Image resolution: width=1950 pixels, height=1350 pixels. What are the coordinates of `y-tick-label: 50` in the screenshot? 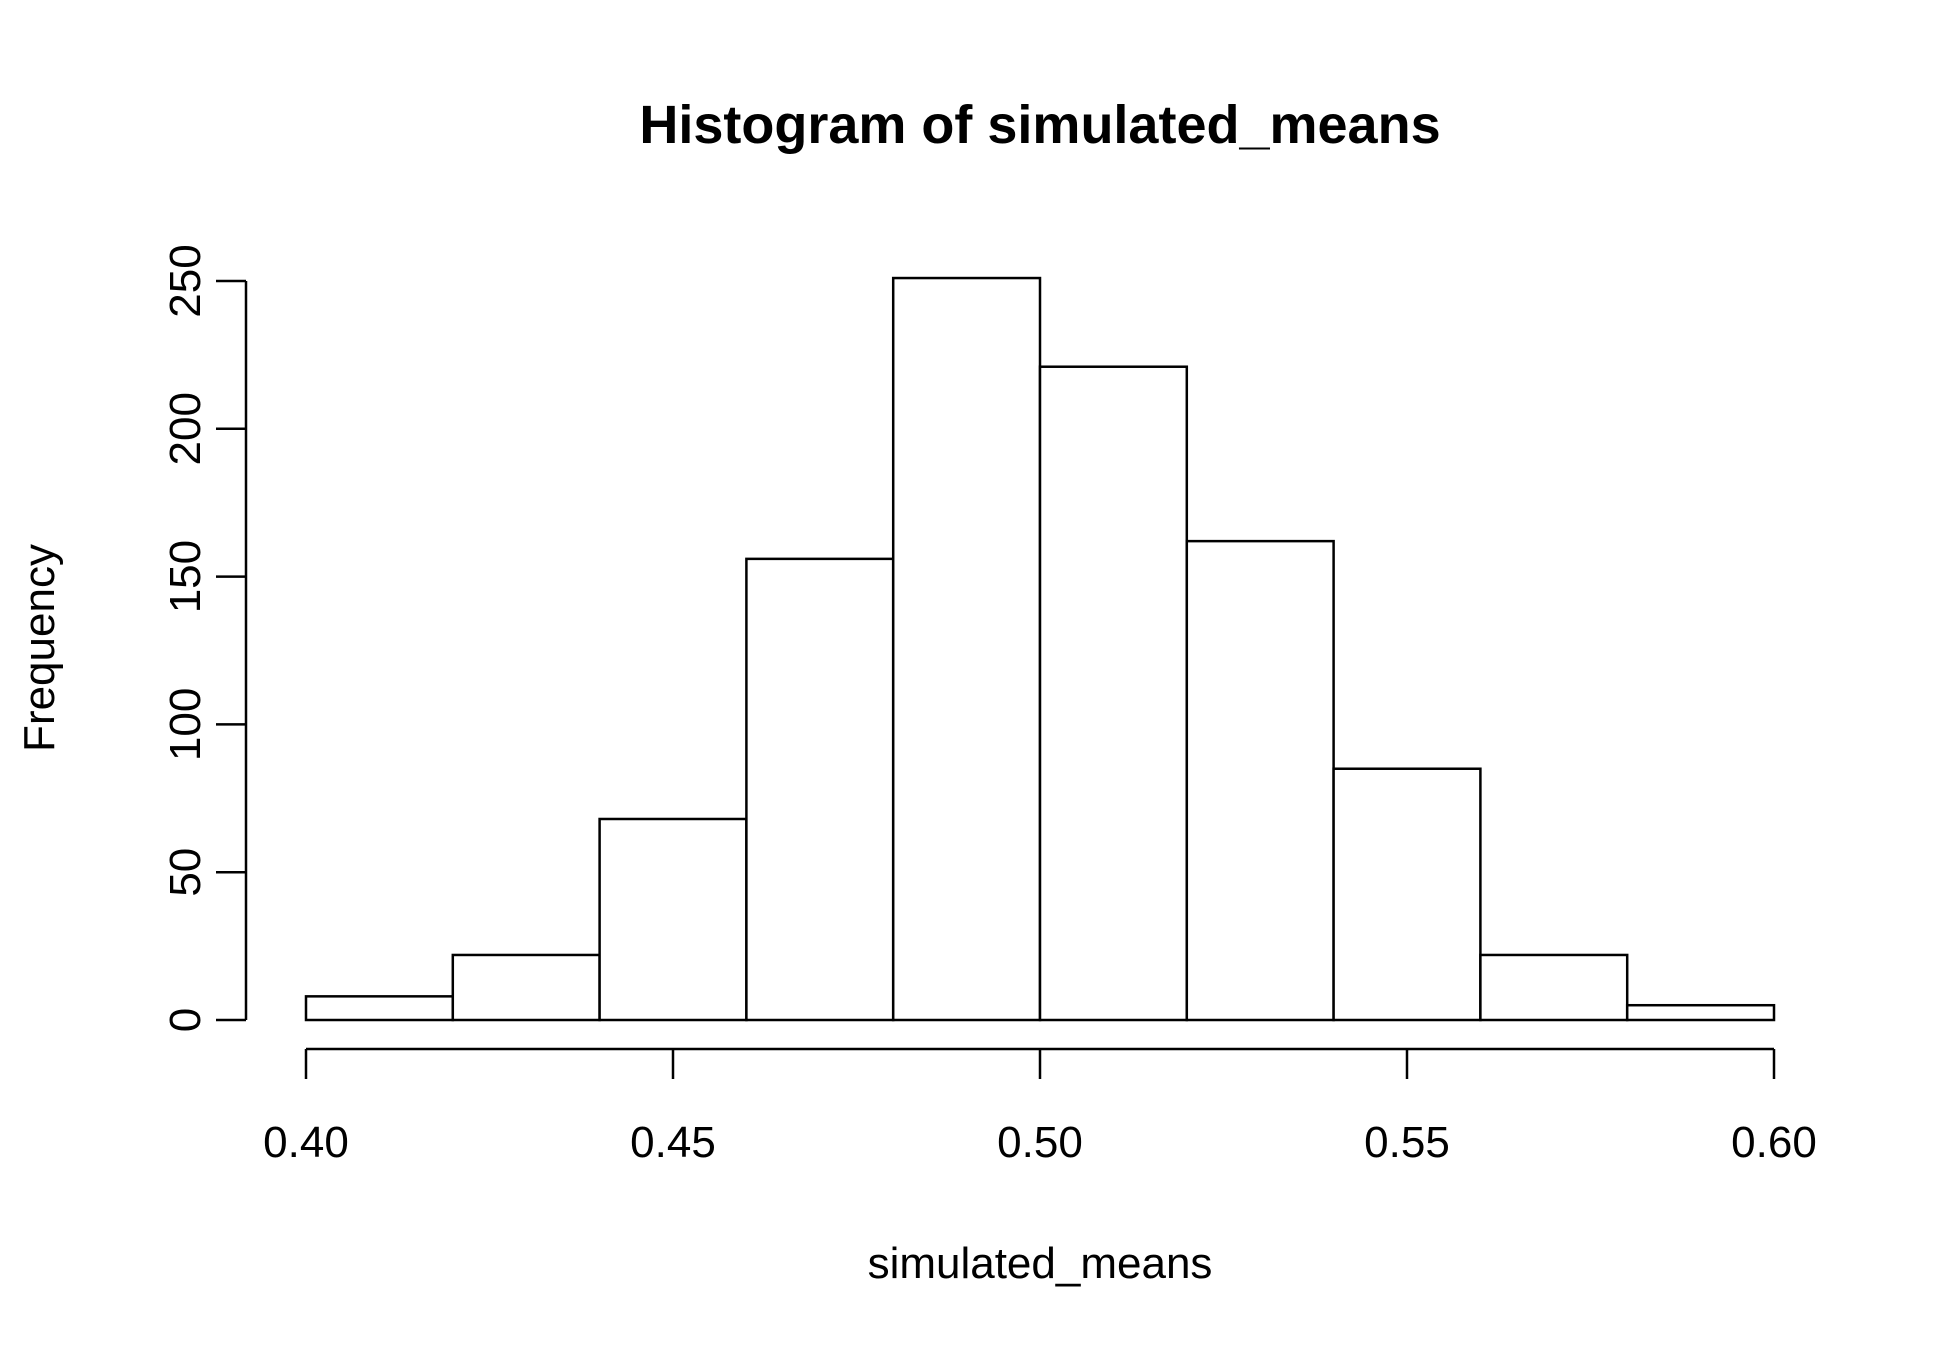 It's located at (185, 872).